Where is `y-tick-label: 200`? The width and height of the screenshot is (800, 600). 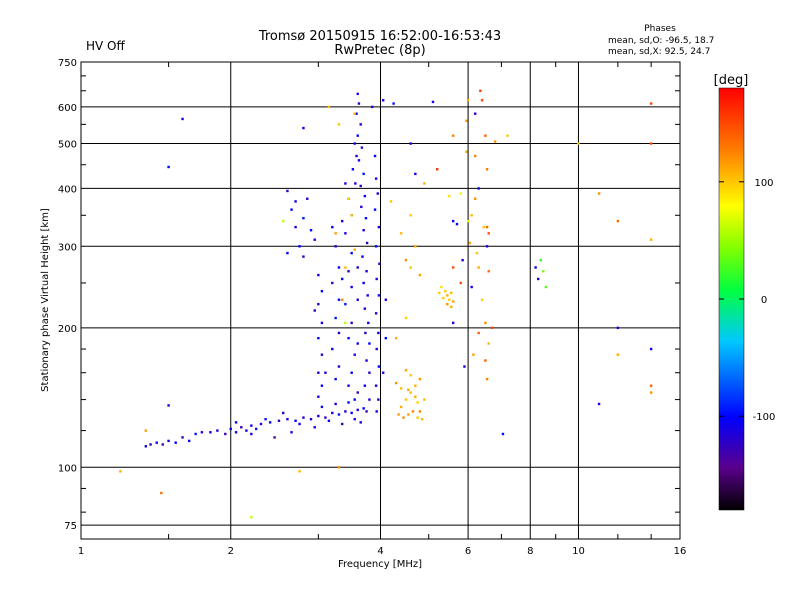
y-tick-label: 200 is located at coordinates (67, 329).